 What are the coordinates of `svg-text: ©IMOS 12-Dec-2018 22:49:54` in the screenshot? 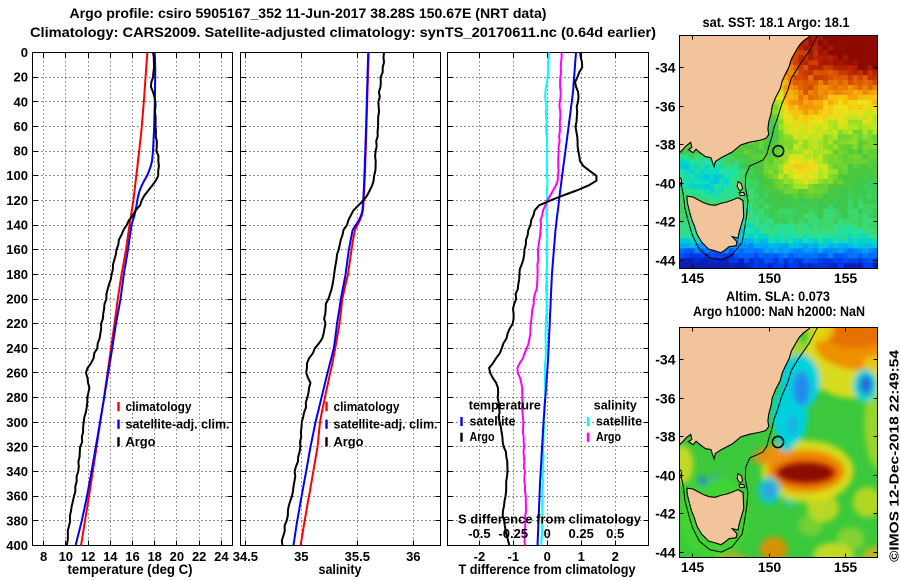 It's located at (893, 455).